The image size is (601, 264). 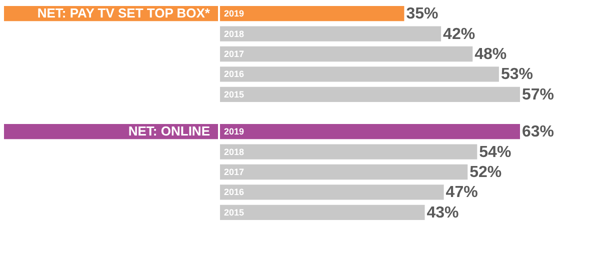 I want to click on data-label: 43%, so click(x=442, y=213).